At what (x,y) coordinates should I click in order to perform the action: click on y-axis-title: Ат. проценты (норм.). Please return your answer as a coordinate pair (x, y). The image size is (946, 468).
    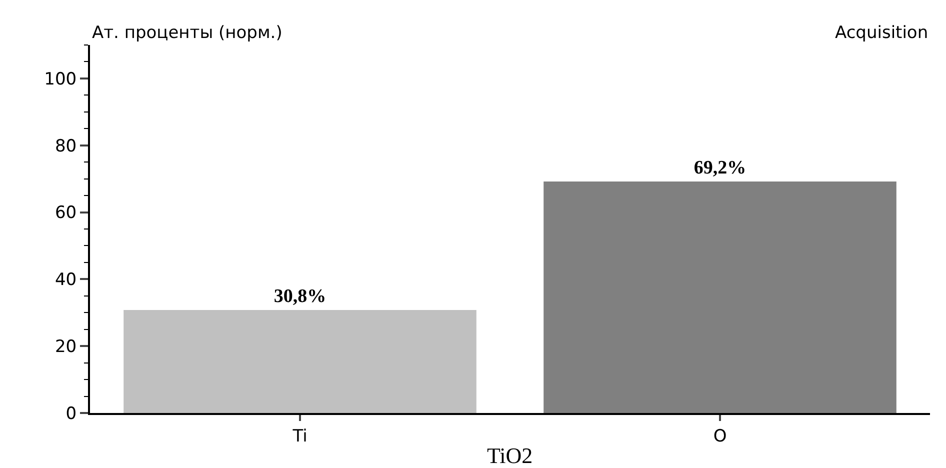
    Looking at the image, I should click on (187, 33).